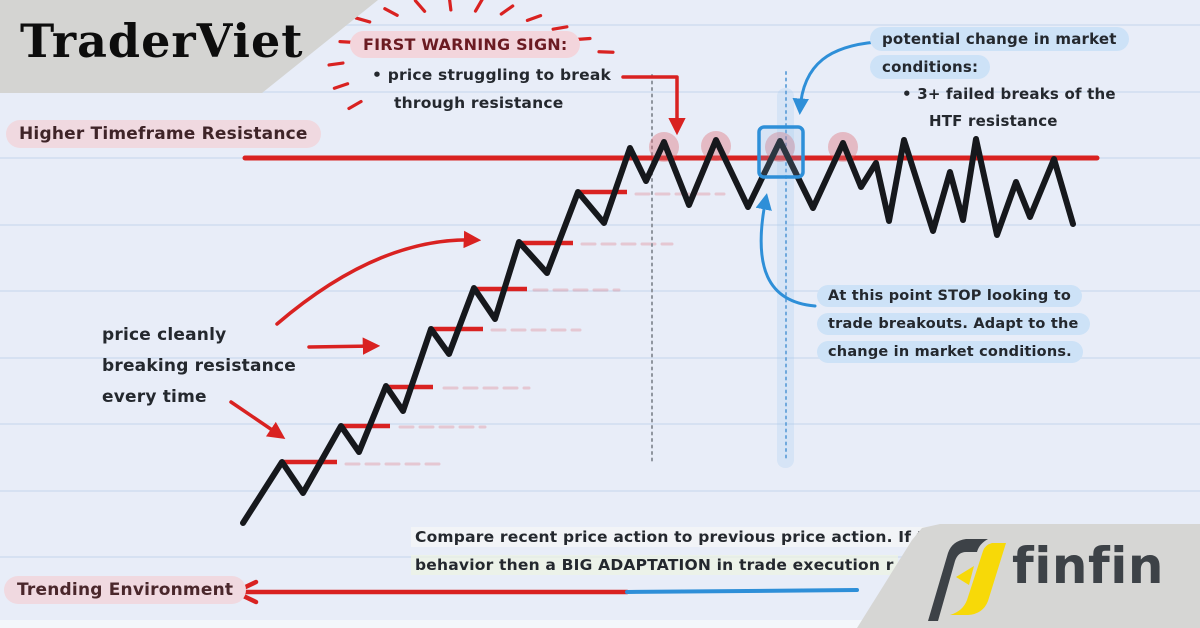  I want to click on stop-note-line3: change in market conditions., so click(950, 352).